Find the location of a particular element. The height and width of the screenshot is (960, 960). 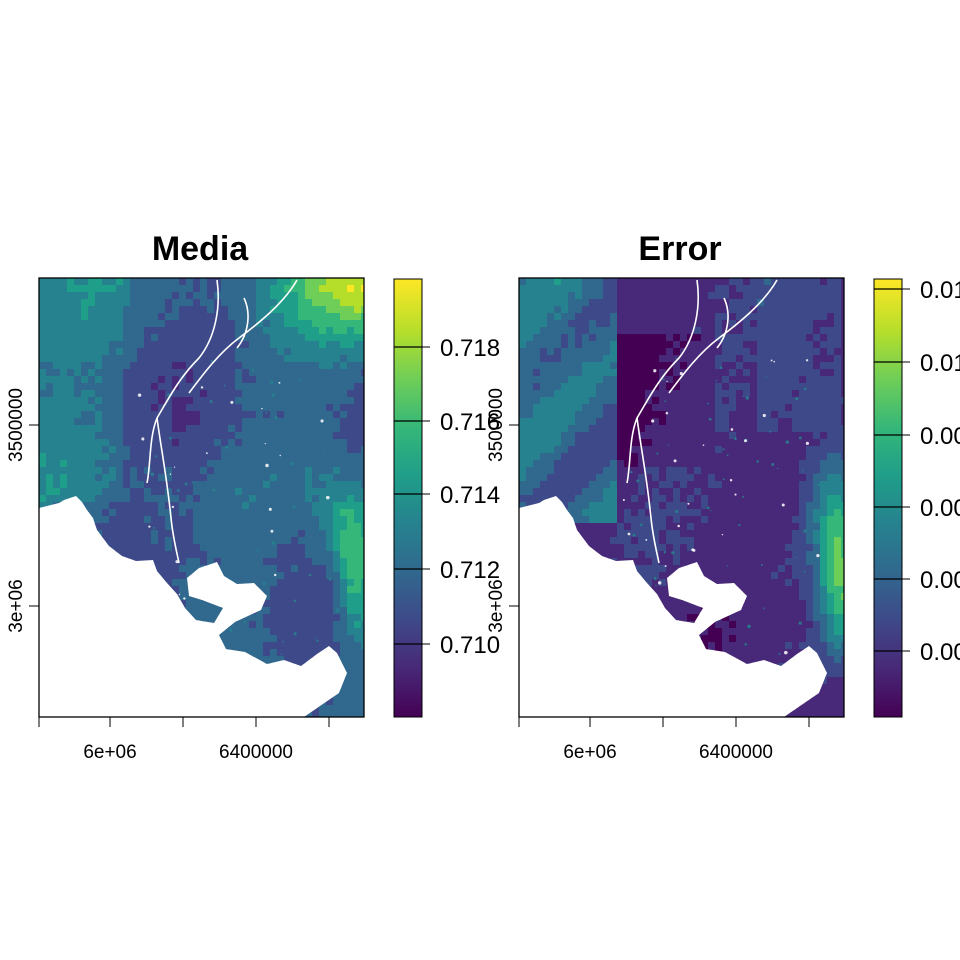

colorbar-media: 0.718 0.716 0.714 0.712 0.710 is located at coordinates (446, 498).